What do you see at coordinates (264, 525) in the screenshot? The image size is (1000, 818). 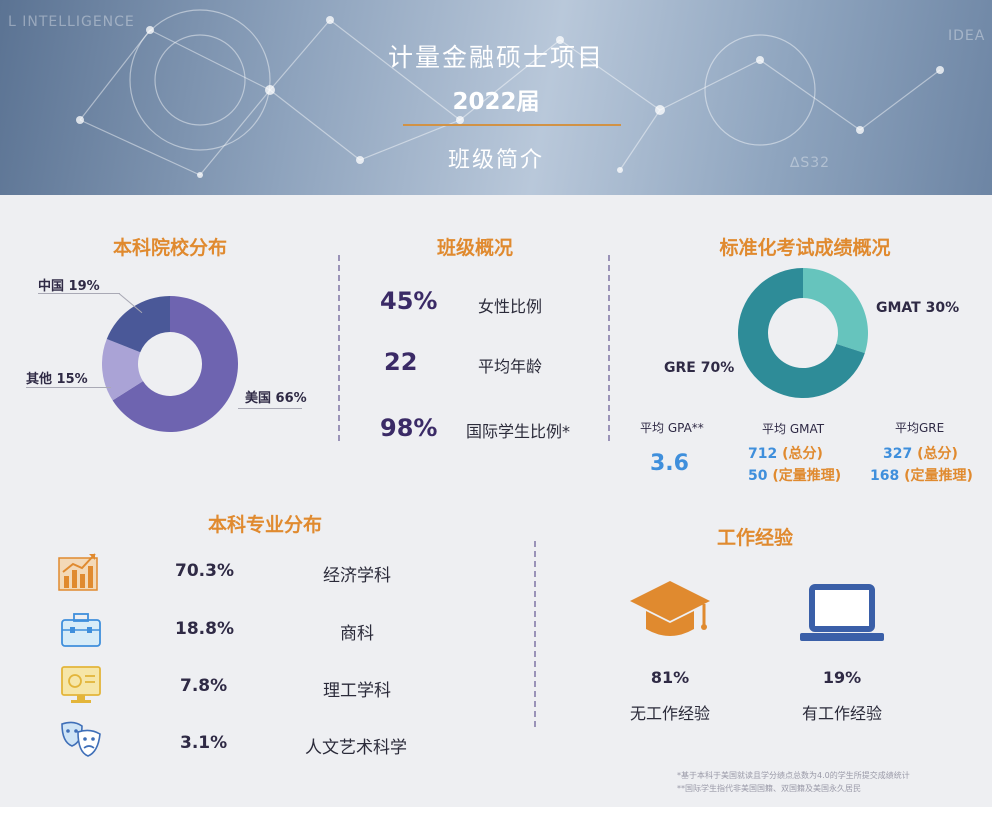 I see `section-heading-majors: 本科专业分布` at bounding box center [264, 525].